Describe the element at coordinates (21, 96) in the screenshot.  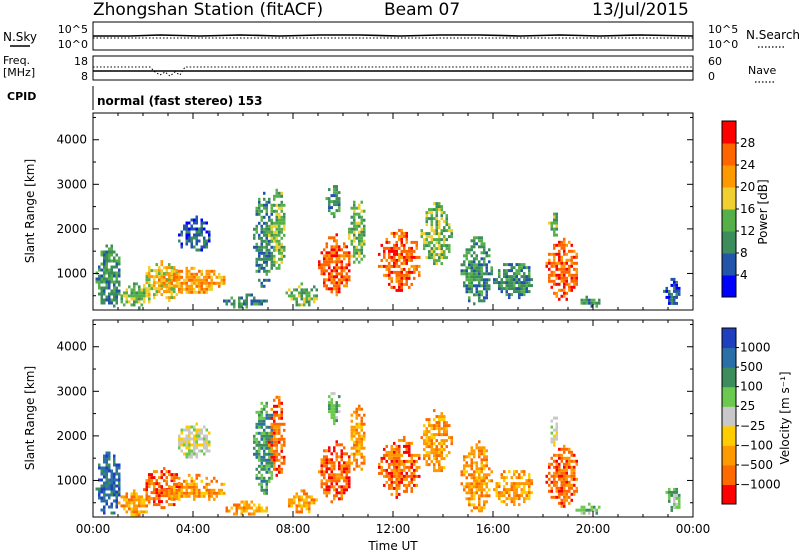
I see `cpid-label: CPID` at that location.